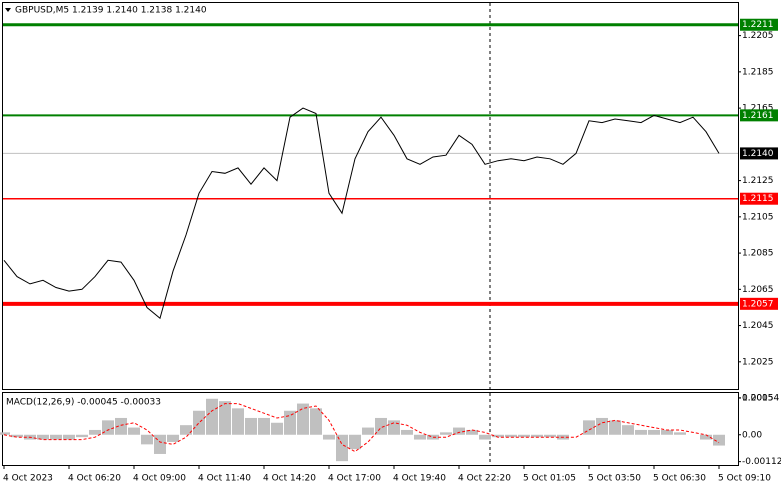 Image resolution: width=781 pixels, height=489 pixels. Describe the element at coordinates (761, 462) in the screenshot. I see `y-tick-label: -0.00112` at that location.